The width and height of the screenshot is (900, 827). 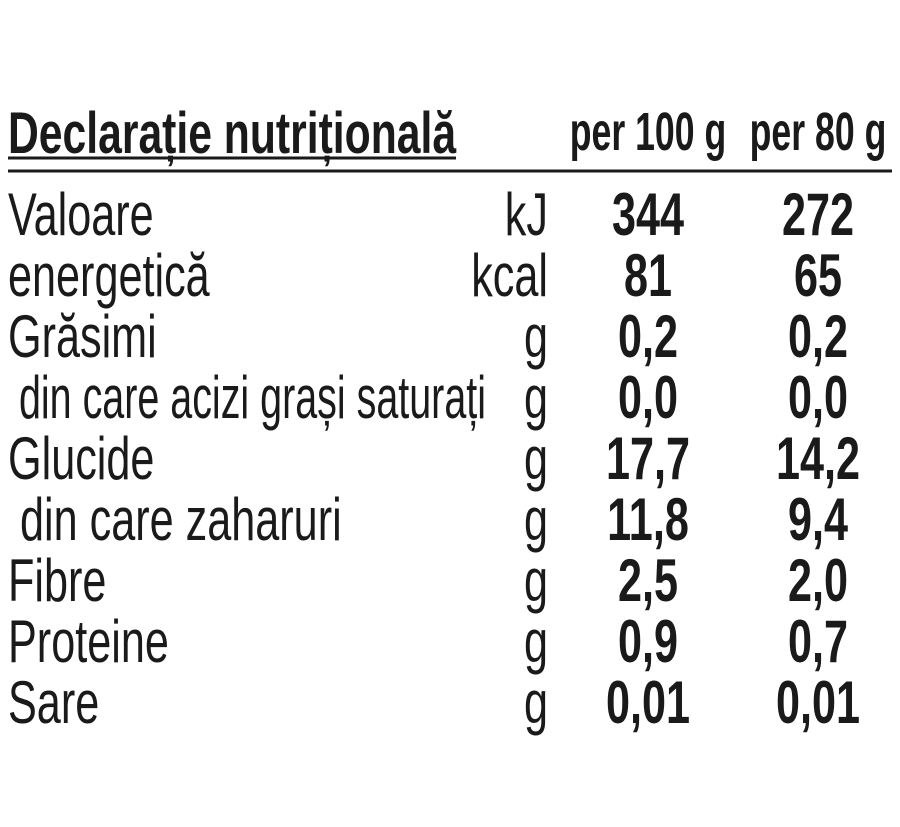 What do you see at coordinates (818, 703) in the screenshot?
I see `value-per-80g: 0,01` at bounding box center [818, 703].